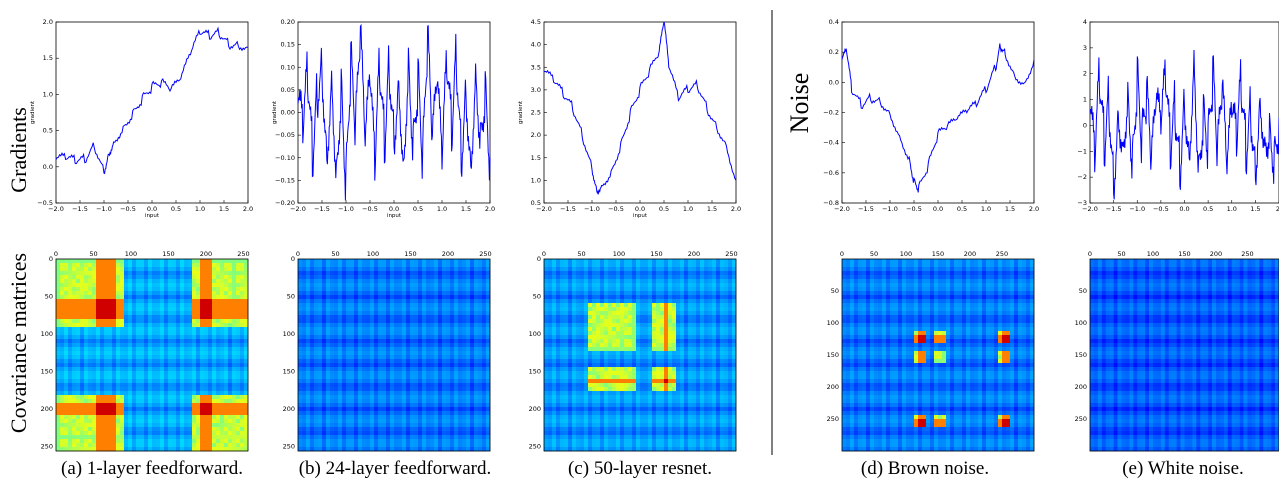  What do you see at coordinates (536, 158) in the screenshot?
I see `y-tick-label: 1.5` at bounding box center [536, 158].